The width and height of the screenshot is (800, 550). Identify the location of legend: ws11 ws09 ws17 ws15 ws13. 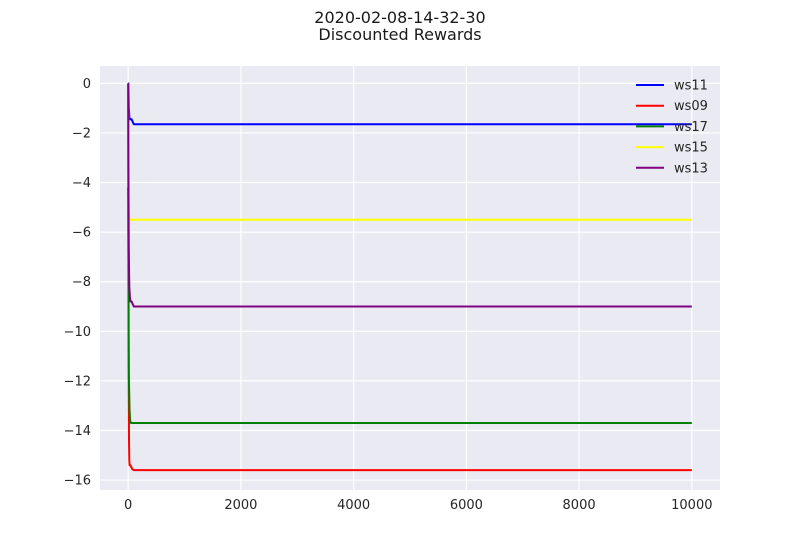
(672, 127).